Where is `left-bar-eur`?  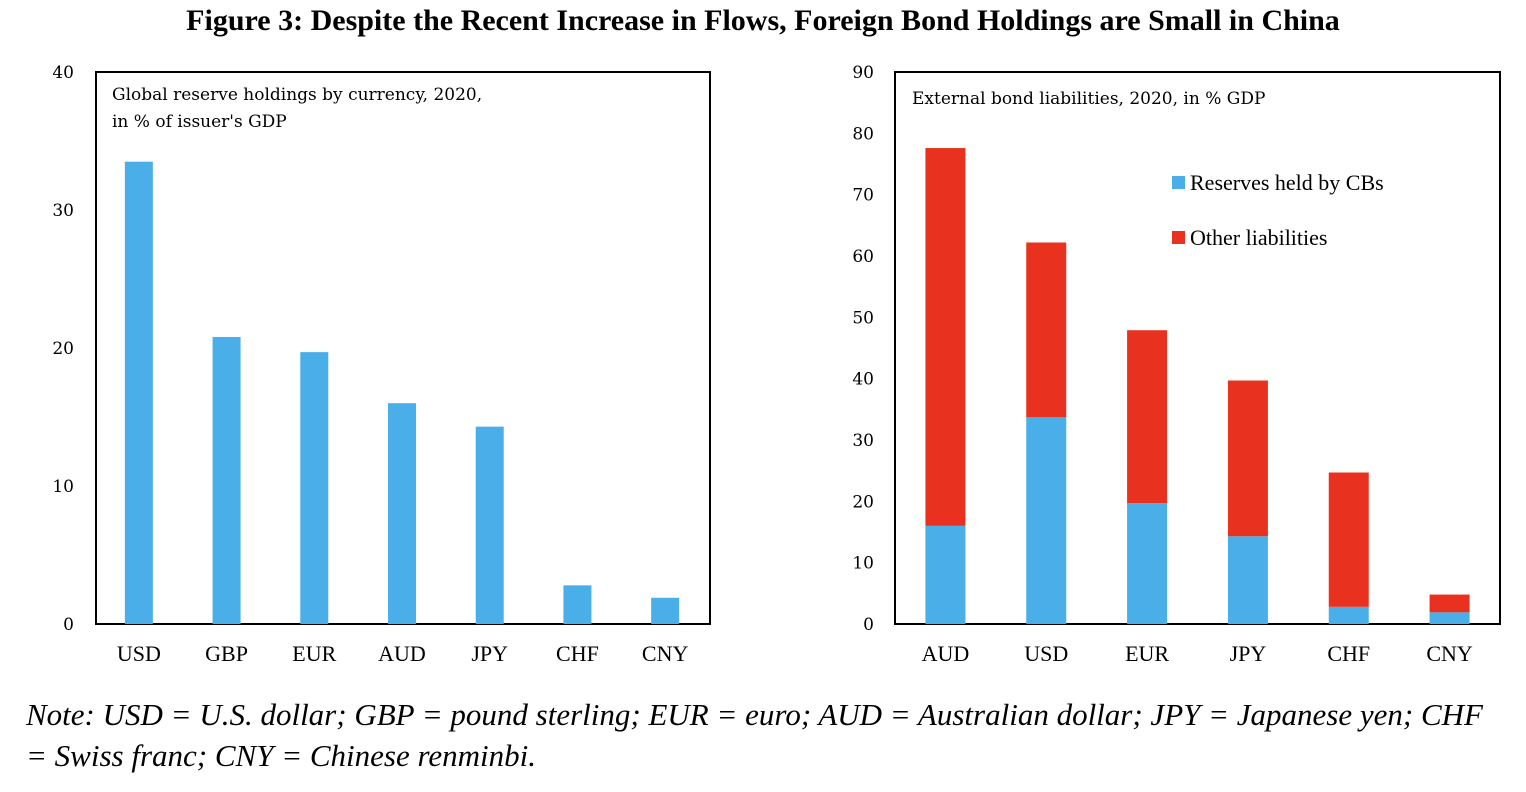
left-bar-eur is located at coordinates (314, 488).